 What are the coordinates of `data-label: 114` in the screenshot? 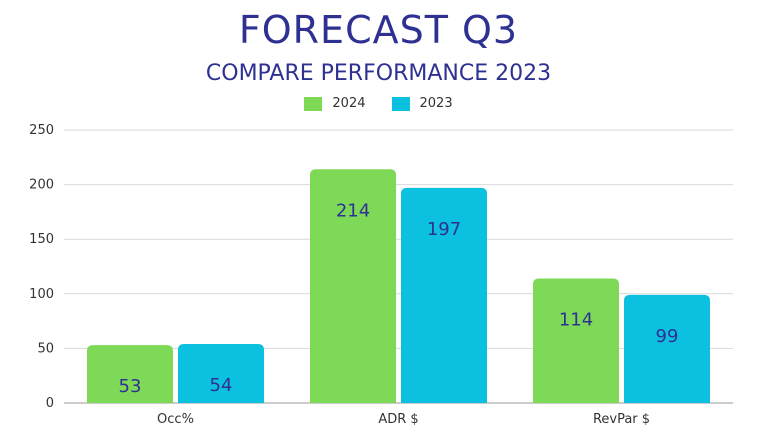 It's located at (576, 320).